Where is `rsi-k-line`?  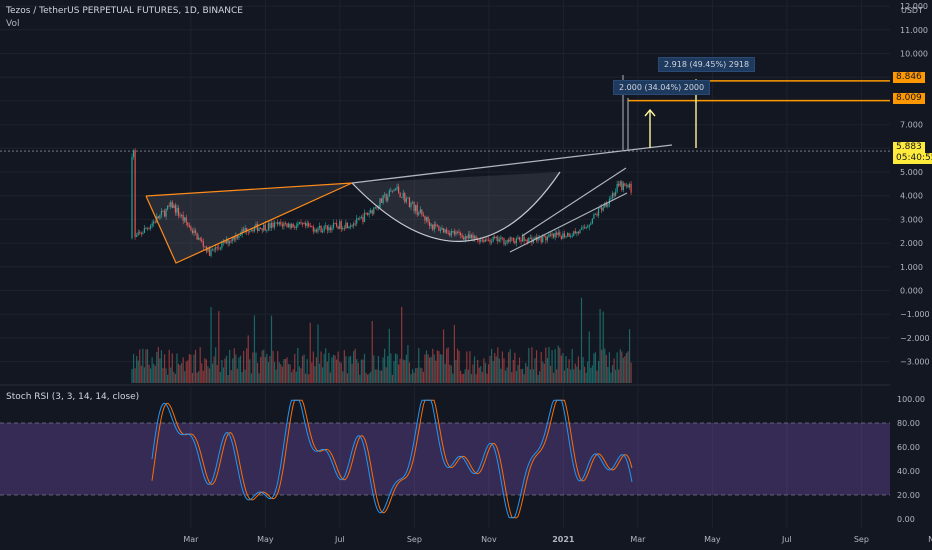
rsi-k-line is located at coordinates (392, 459).